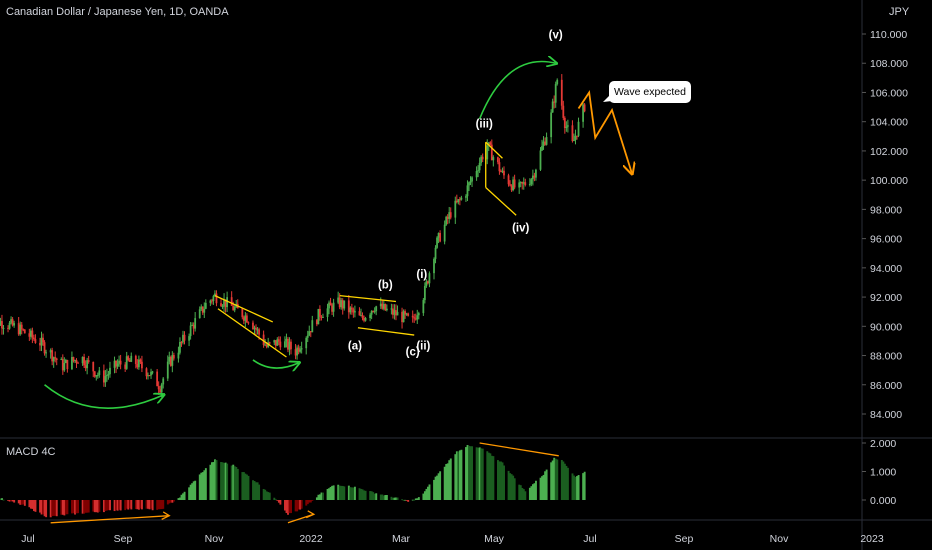  Describe the element at coordinates (779, 539) in the screenshot. I see `time-tick-label: Nov` at that location.